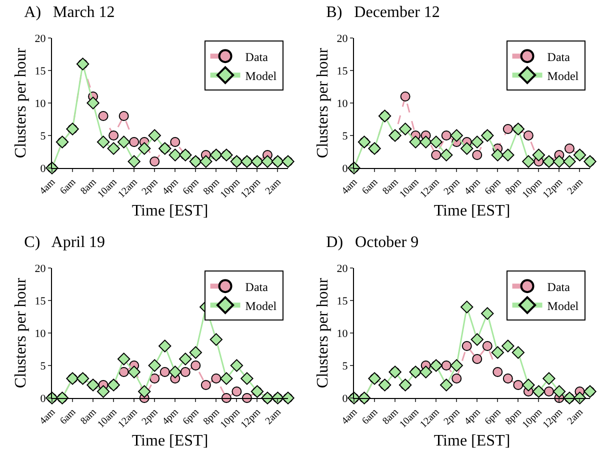 The width and height of the screenshot is (605, 460). I want to click on chart-title: D) October 9, so click(372, 242).